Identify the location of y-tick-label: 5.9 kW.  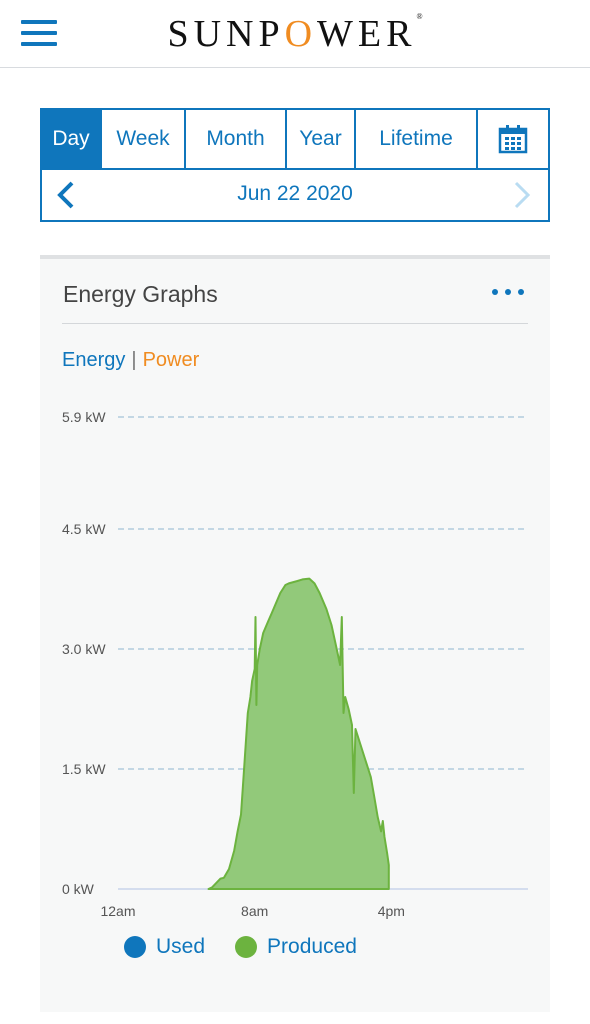
(84, 417).